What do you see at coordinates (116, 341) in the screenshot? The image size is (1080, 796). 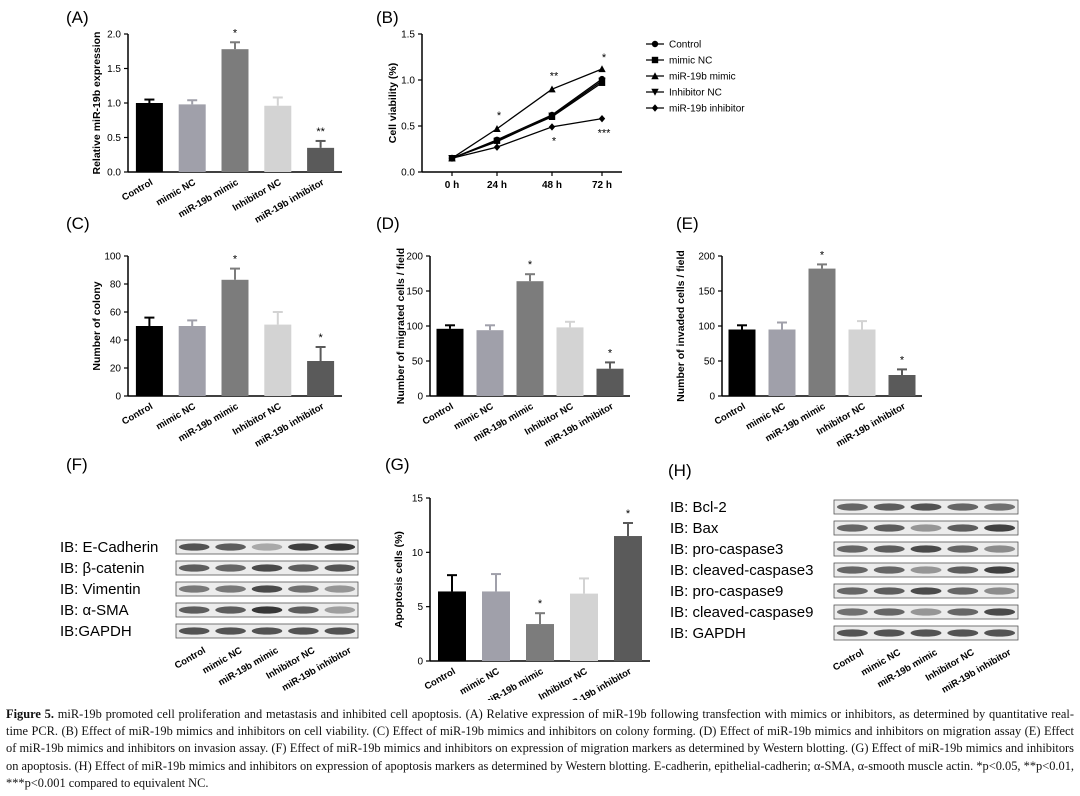 I see `y-tick-label: 40` at bounding box center [116, 341].